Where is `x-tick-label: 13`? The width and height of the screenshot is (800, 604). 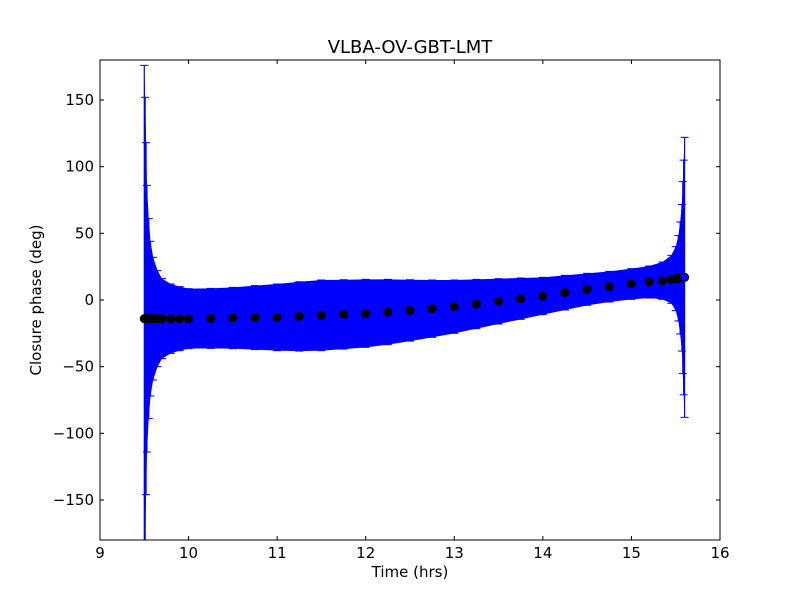
x-tick-label: 13 is located at coordinates (454, 553).